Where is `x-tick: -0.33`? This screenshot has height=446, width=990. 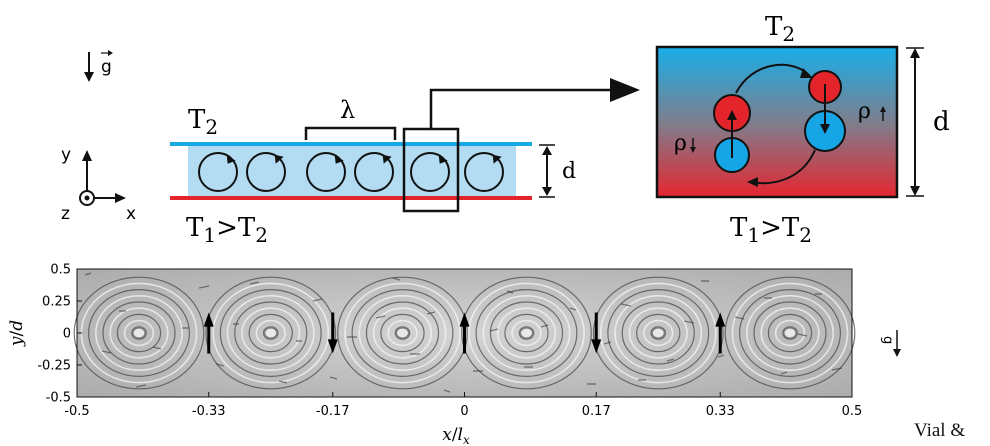 x-tick: -0.33 is located at coordinates (209, 405).